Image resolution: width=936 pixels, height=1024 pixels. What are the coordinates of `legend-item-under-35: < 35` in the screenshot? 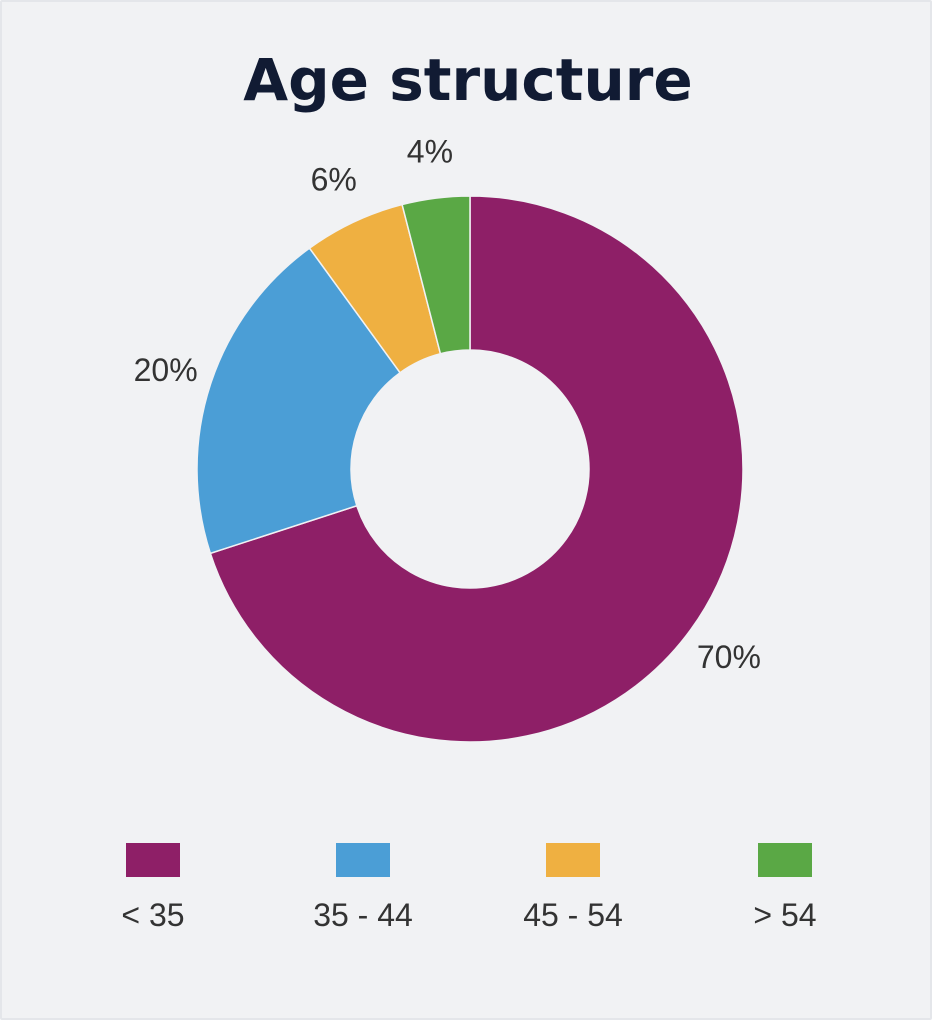 It's located at (153, 888).